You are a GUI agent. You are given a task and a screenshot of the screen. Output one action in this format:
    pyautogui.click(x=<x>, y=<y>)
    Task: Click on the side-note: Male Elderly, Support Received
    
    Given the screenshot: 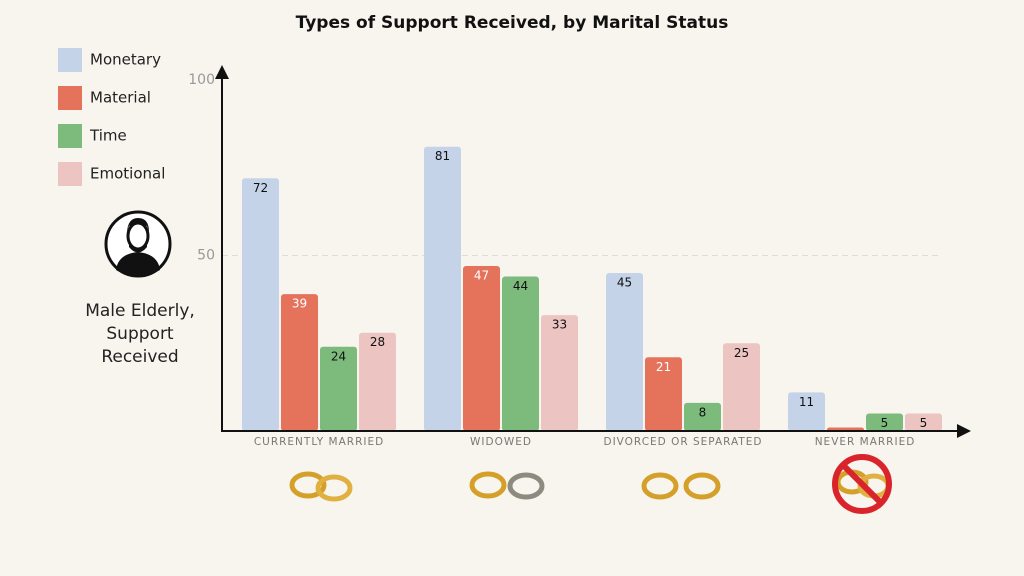 What is the action you would take?
    pyautogui.click(x=140, y=334)
    